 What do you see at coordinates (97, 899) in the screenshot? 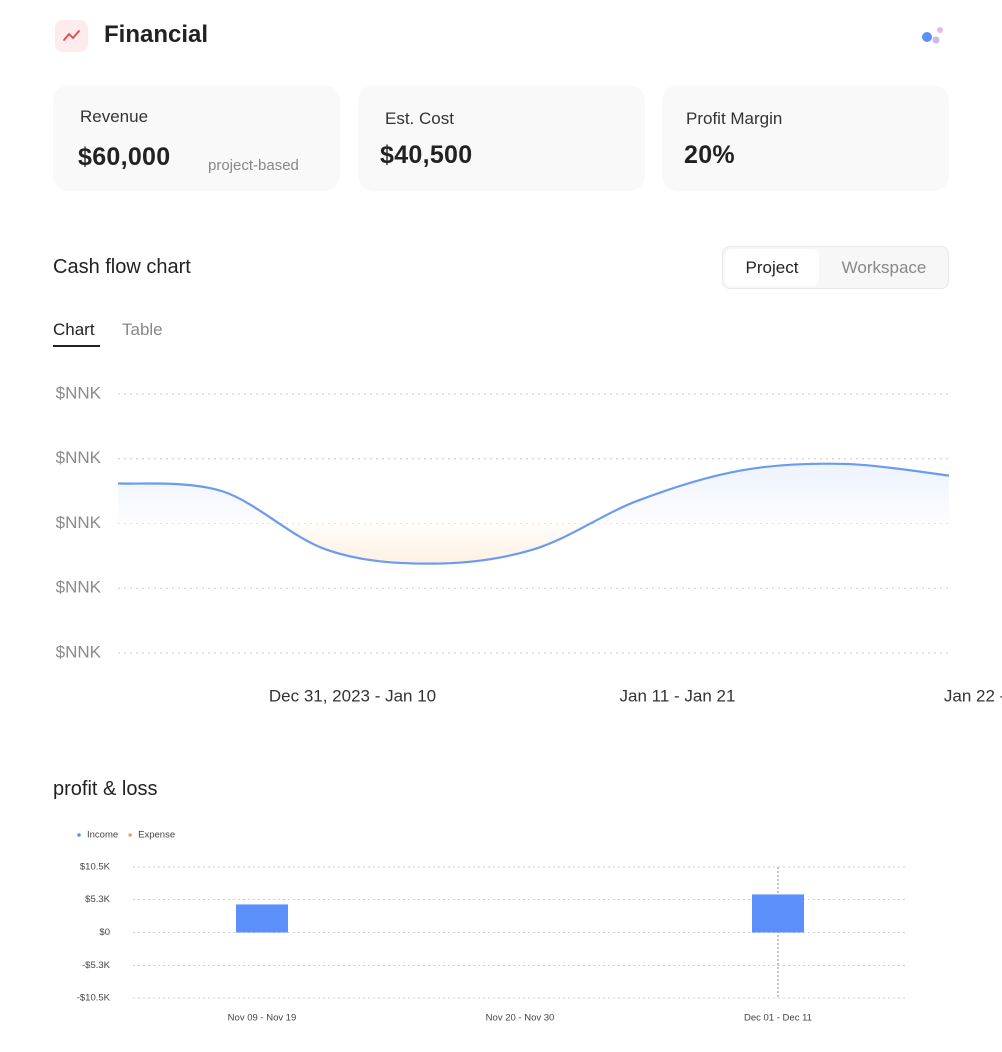
I see `y-tick-label: $5.3K` at bounding box center [97, 899].